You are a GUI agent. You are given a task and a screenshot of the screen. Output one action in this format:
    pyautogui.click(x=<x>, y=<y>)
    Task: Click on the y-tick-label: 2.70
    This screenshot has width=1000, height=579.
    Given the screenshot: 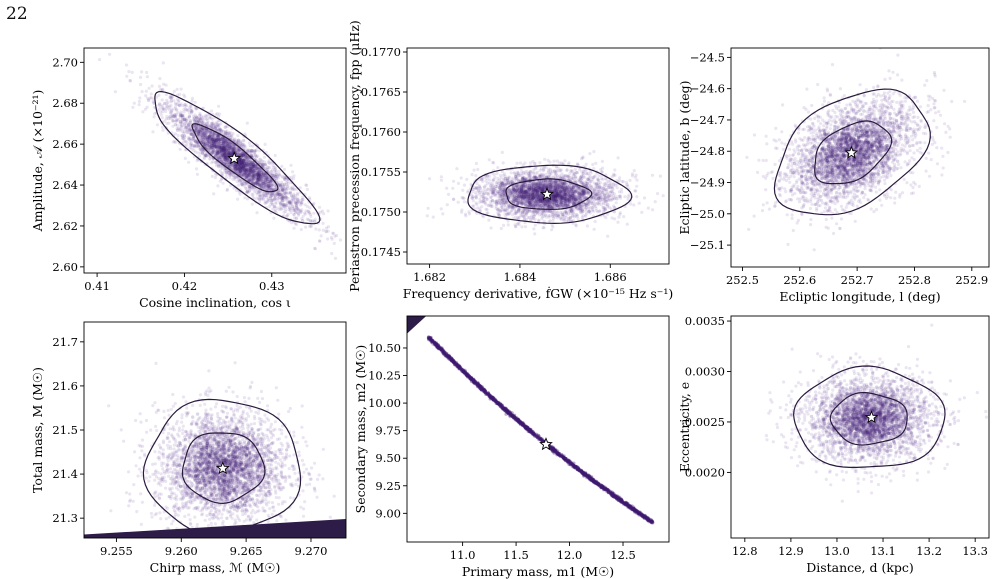 What is the action you would take?
    pyautogui.click(x=65, y=62)
    